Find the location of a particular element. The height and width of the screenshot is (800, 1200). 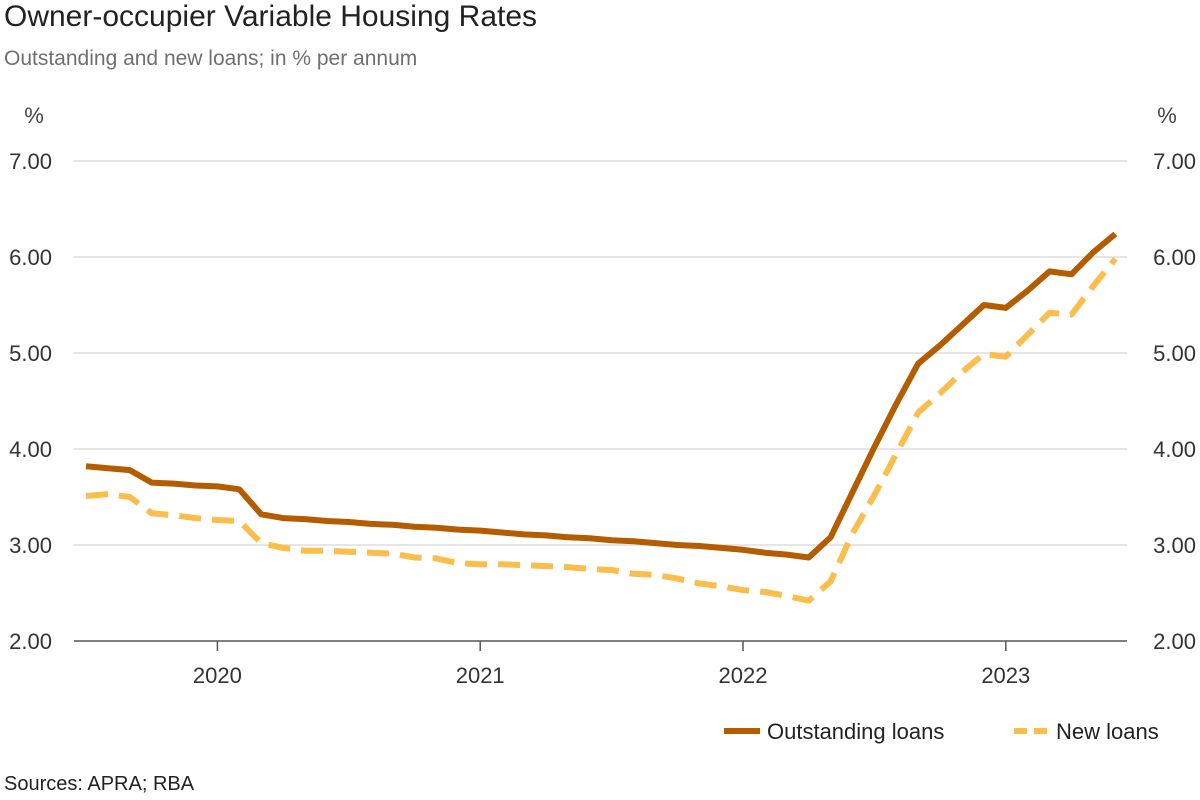

y-tick-label-left: 7.00 is located at coordinates (30, 161).